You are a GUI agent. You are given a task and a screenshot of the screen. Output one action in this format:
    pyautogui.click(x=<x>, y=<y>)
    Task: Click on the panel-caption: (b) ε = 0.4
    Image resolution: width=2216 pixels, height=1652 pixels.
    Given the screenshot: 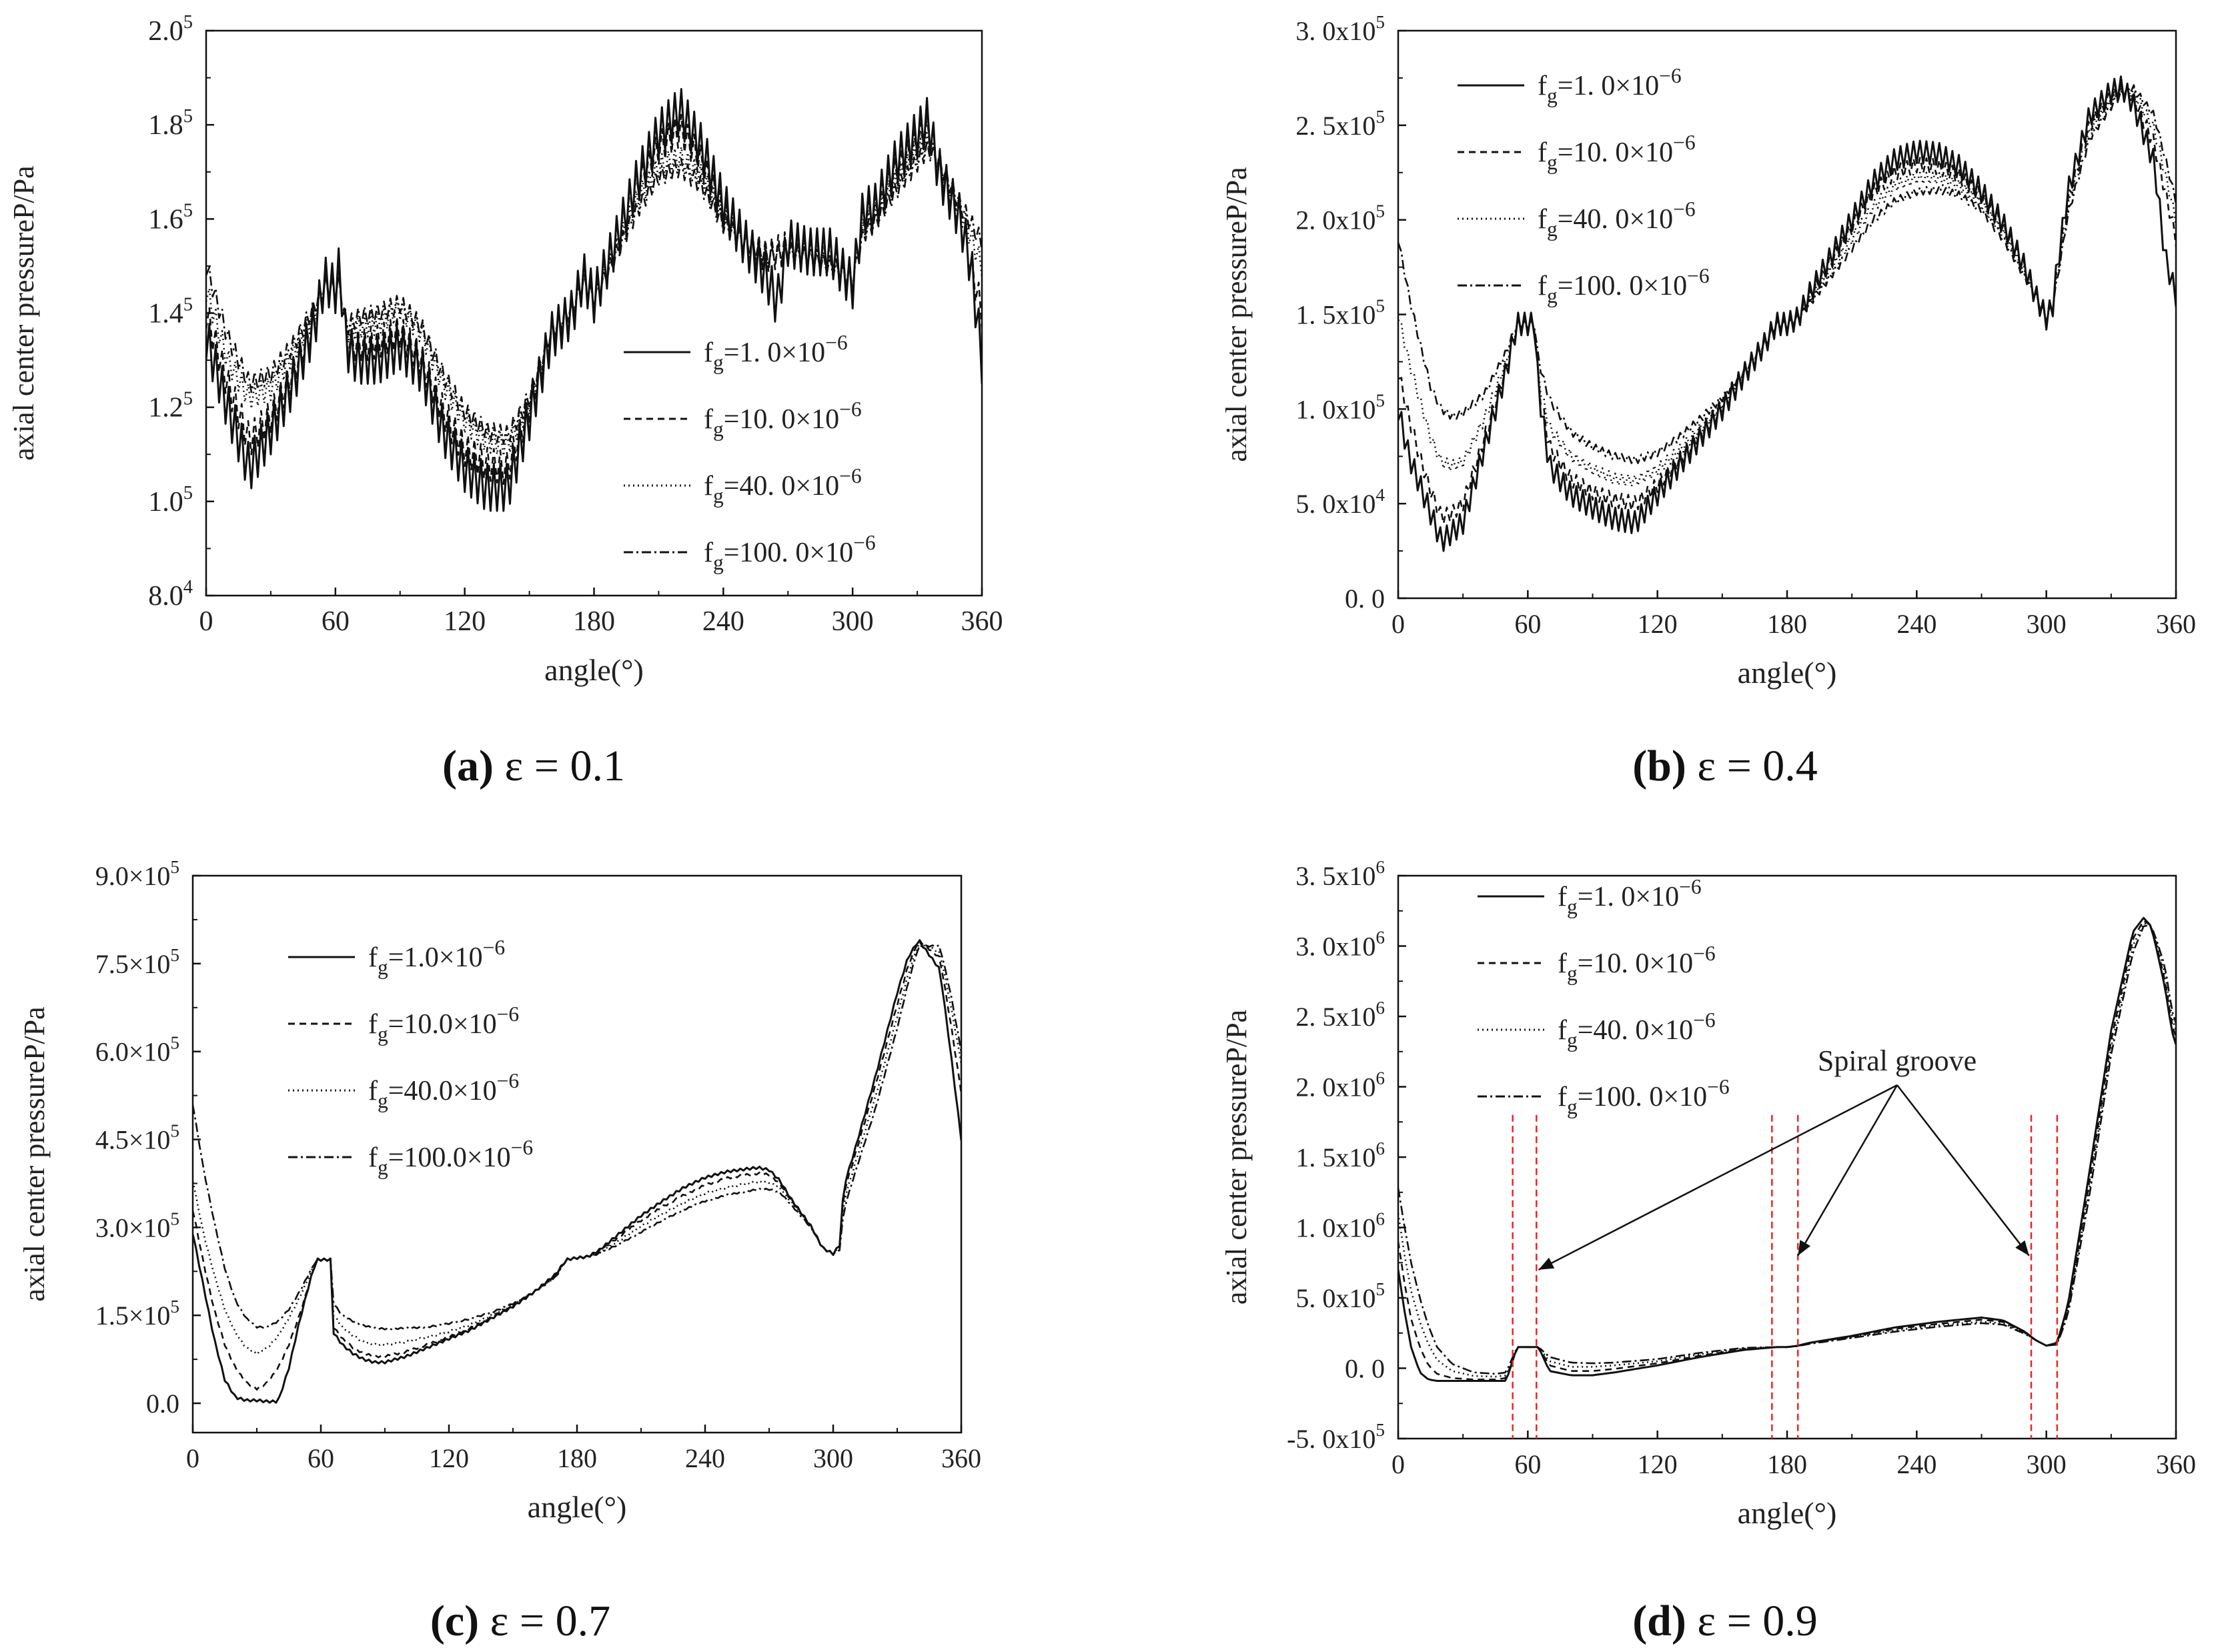 What is the action you would take?
    pyautogui.click(x=1725, y=766)
    